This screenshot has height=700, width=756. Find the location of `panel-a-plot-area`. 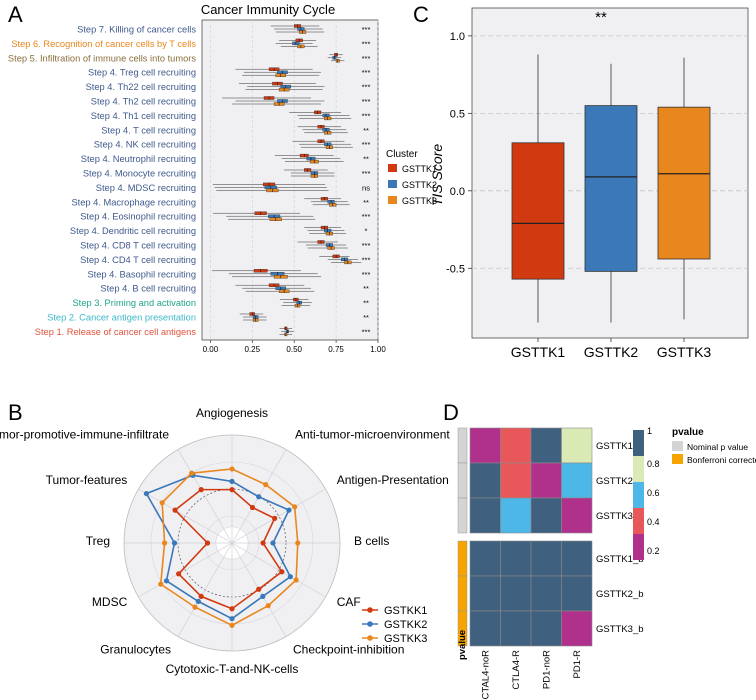

panel-a-plot-area is located at coordinates (290, 180).